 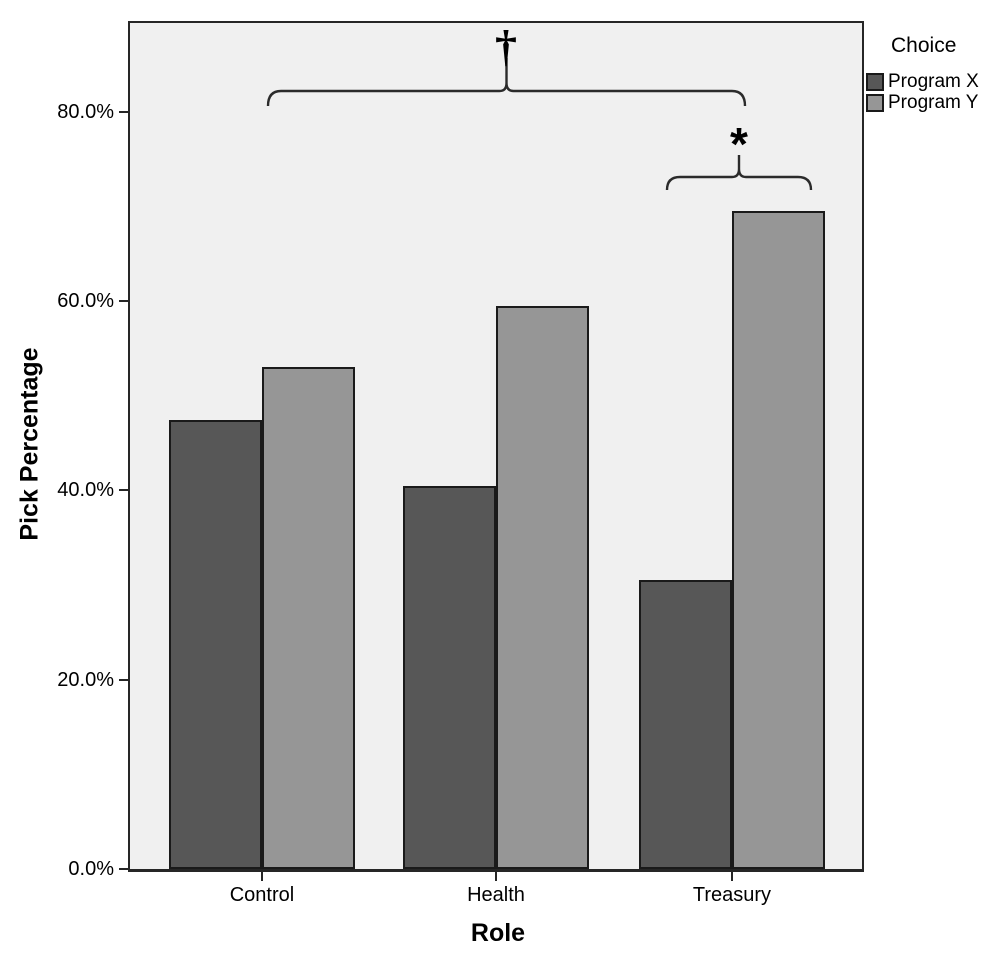 I want to click on category-label-control: Control, so click(x=262, y=895).